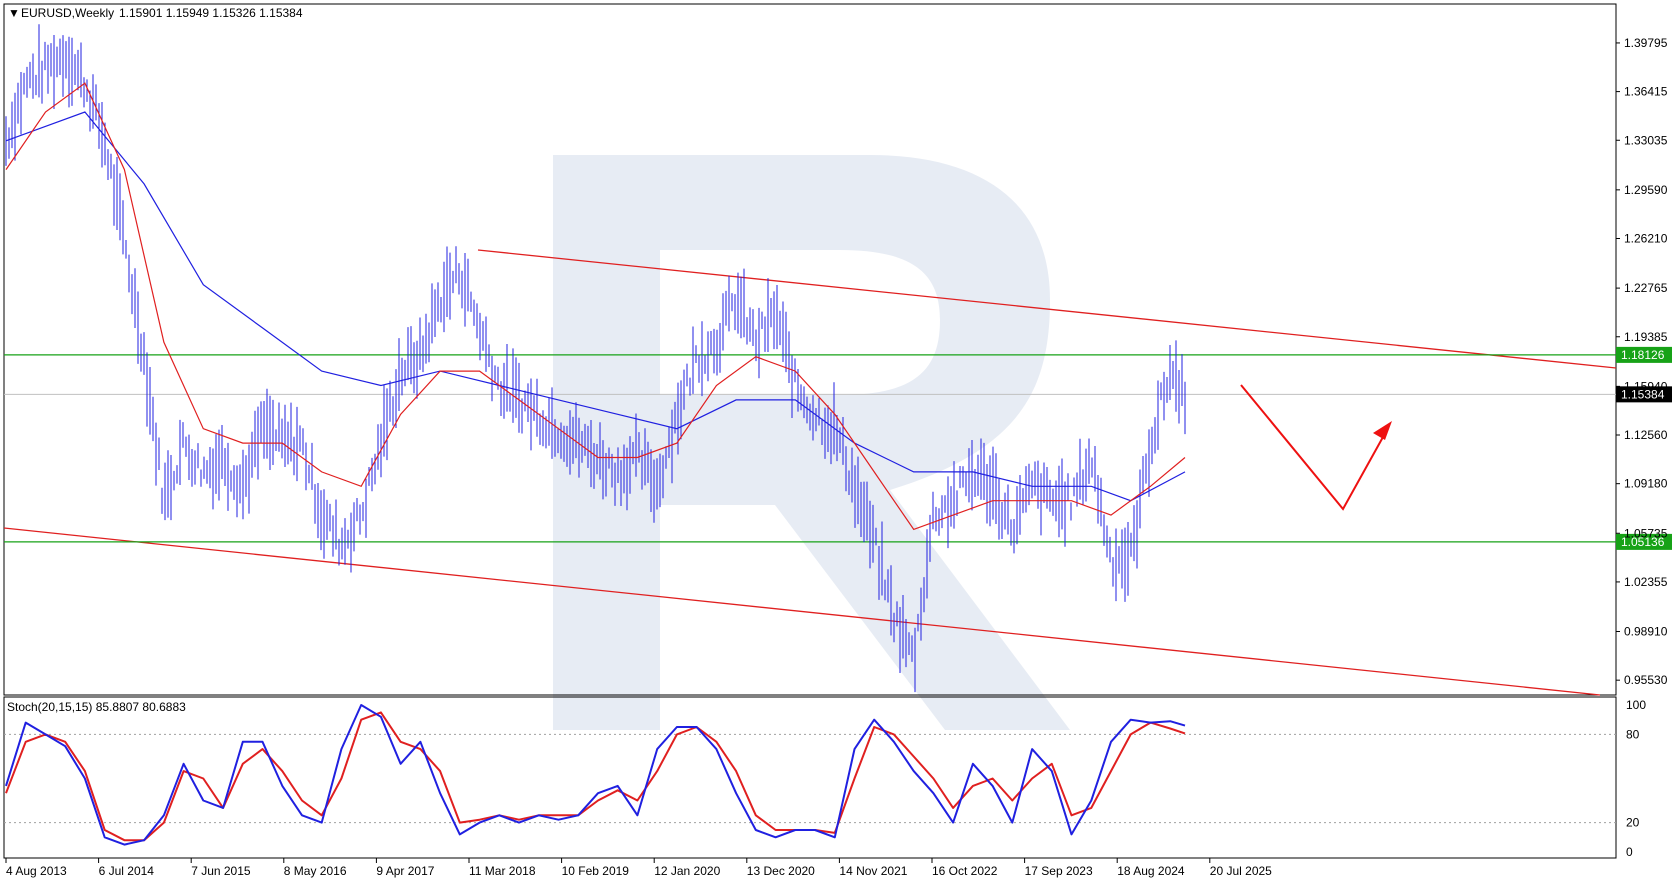 This screenshot has height=882, width=1676. What do you see at coordinates (1646, 632) in the screenshot?
I see `y-tick-label: 0.98910` at bounding box center [1646, 632].